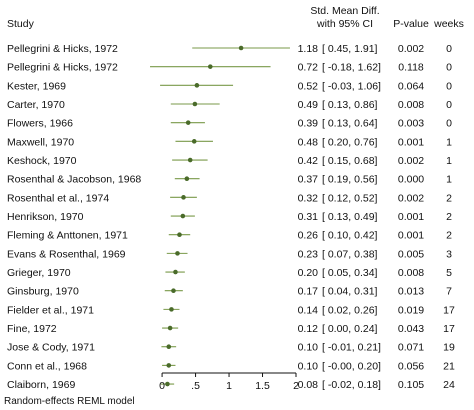 This screenshot has height=410, width=474. I want to click on x-tick-label: 1, so click(229, 386).